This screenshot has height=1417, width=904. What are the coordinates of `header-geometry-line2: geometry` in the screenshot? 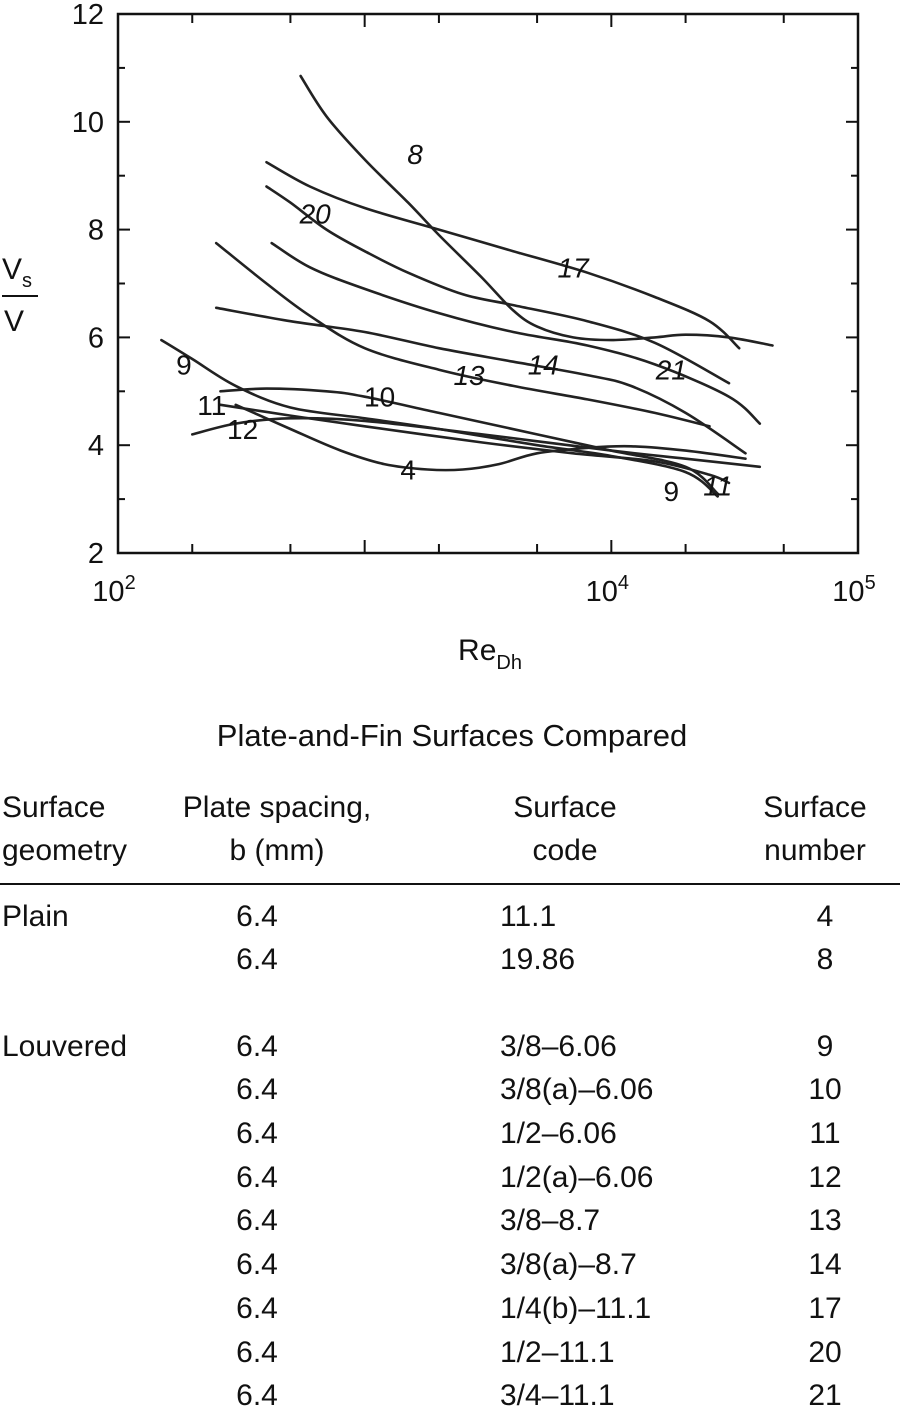 It's located at (65, 850).